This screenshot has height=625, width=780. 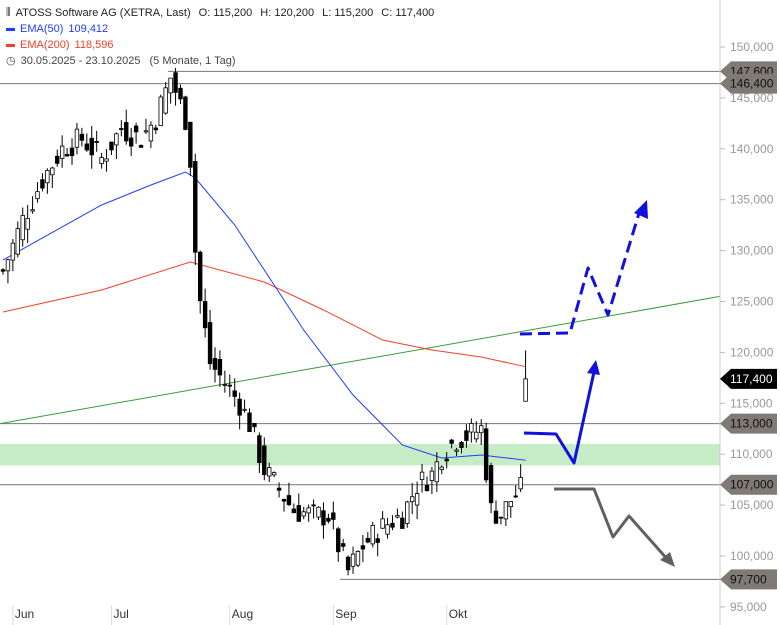 I want to click on close-value: C: 117,400, so click(x=408, y=13).